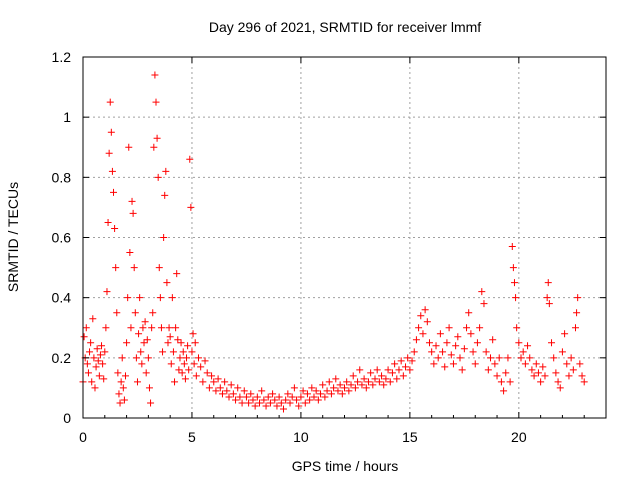 Image resolution: width=640 pixels, height=480 pixels. What do you see at coordinates (192, 437) in the screenshot?
I see `x-tick-label: 5` at bounding box center [192, 437].